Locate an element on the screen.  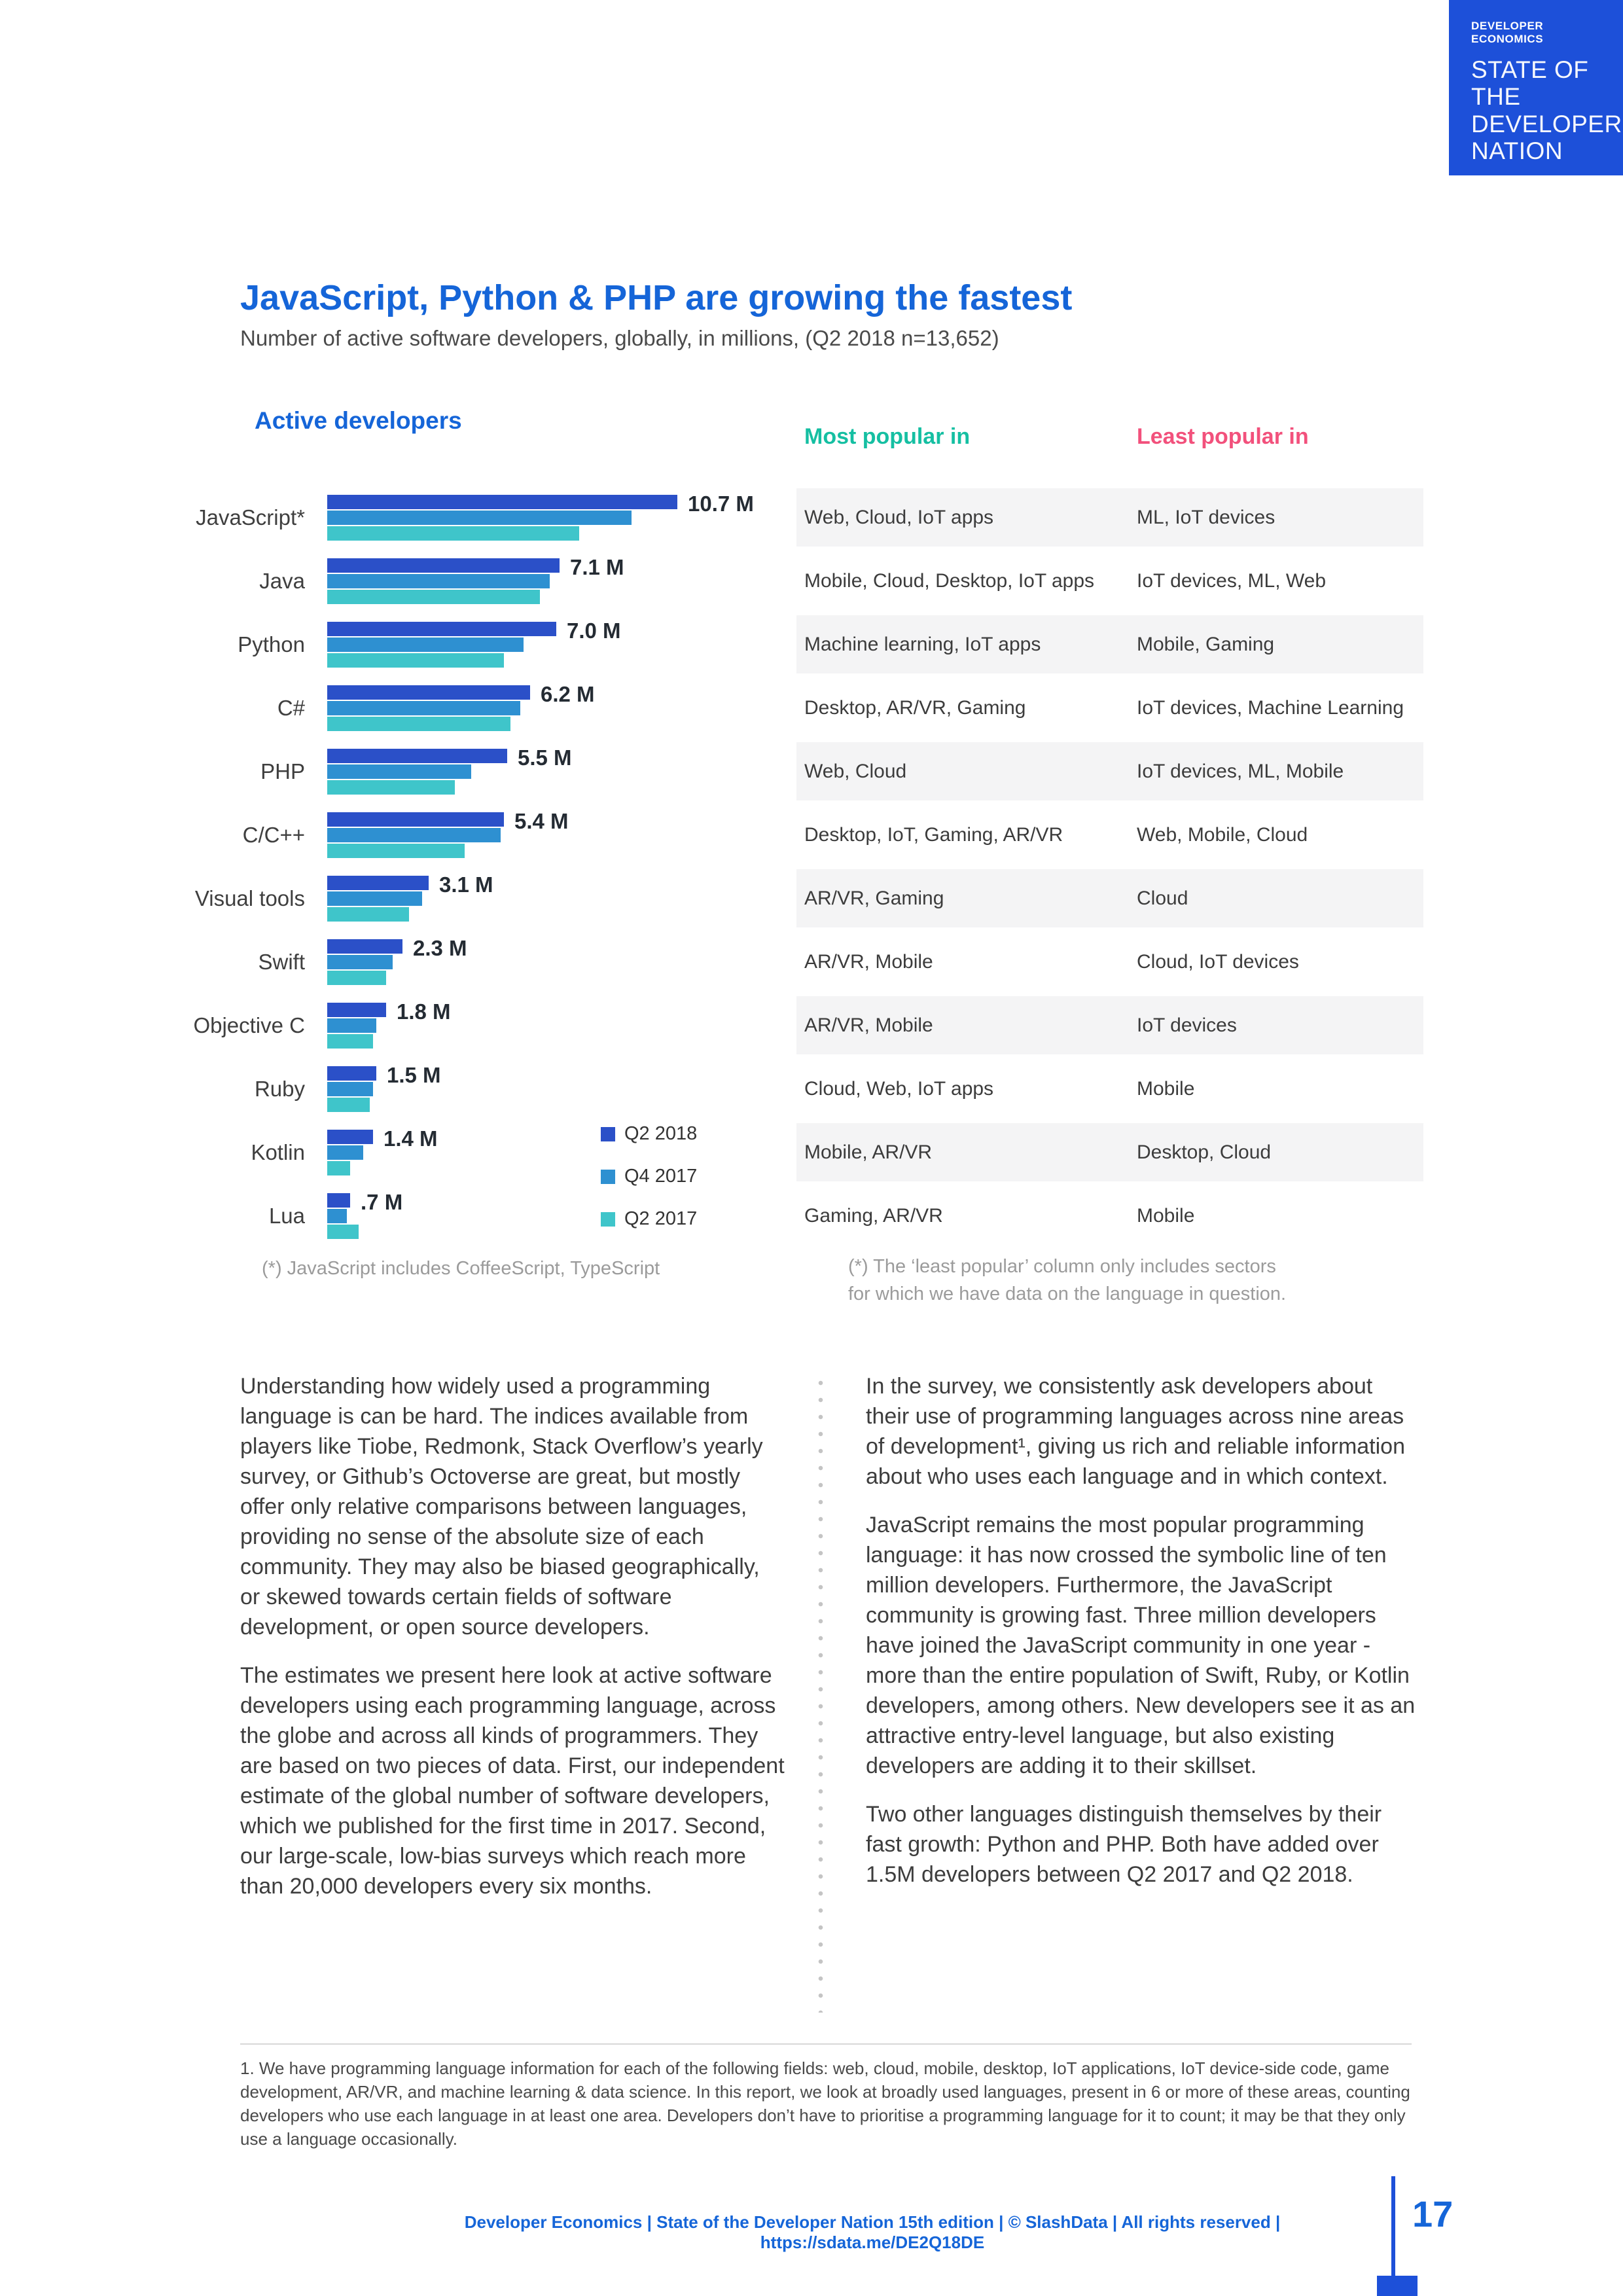
least-popular-cell: Cloud, IoT devices is located at coordinates (1218, 962).